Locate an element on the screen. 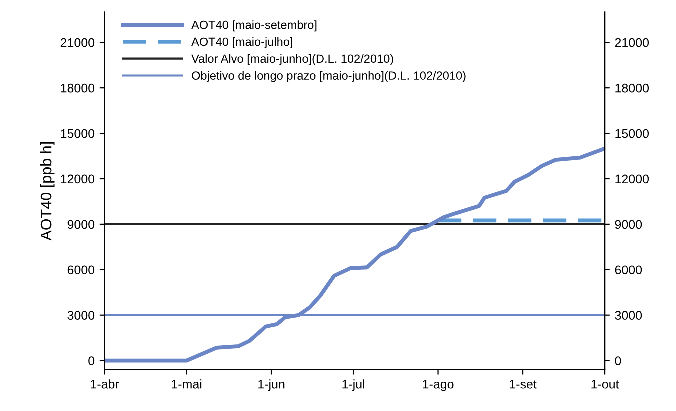  y-tick-label: 9000 is located at coordinates (81, 225).